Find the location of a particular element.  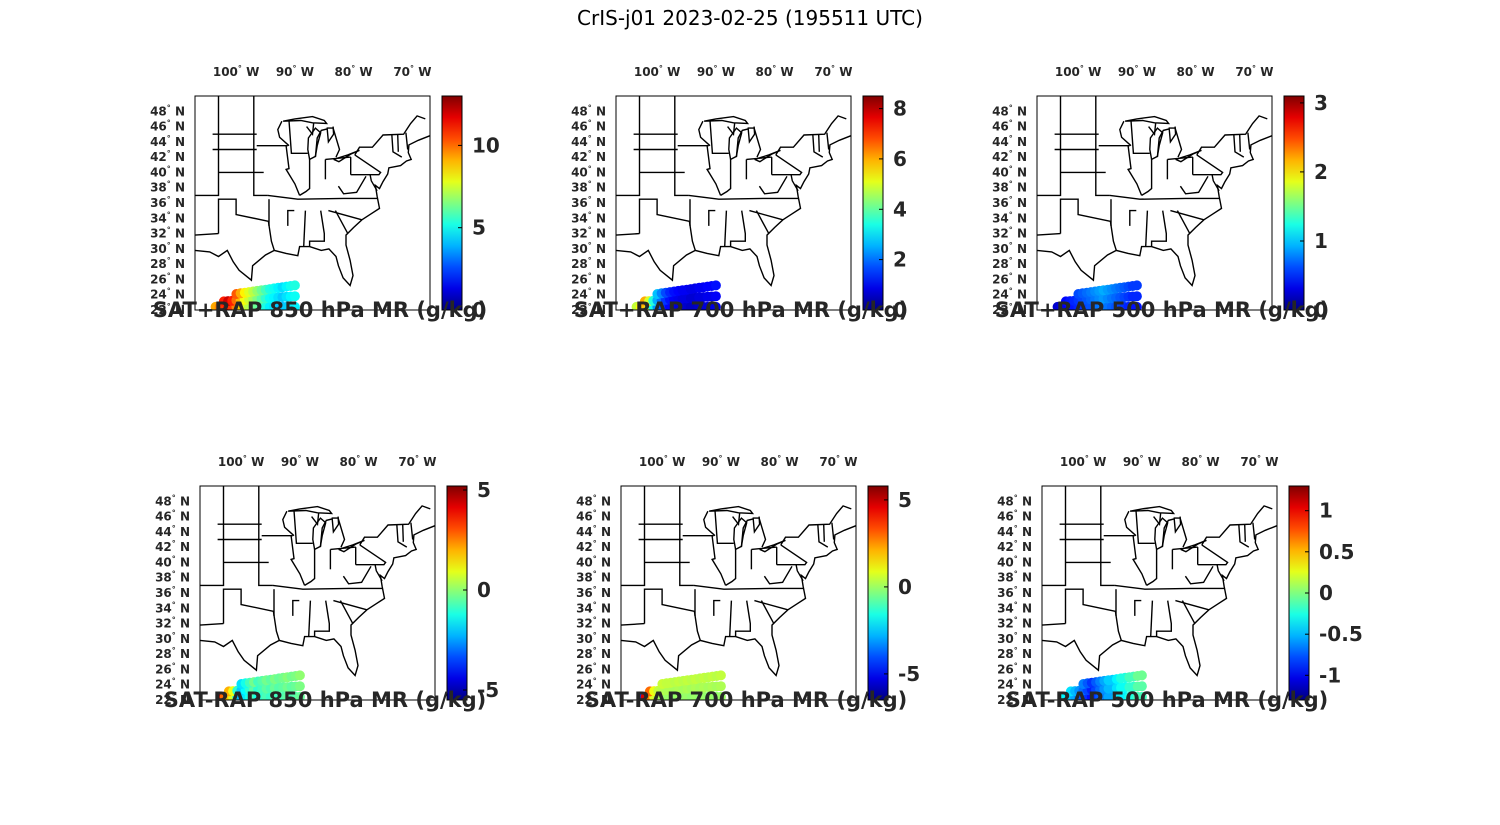

colorbar-tick-label: 5 is located at coordinates (905, 500).